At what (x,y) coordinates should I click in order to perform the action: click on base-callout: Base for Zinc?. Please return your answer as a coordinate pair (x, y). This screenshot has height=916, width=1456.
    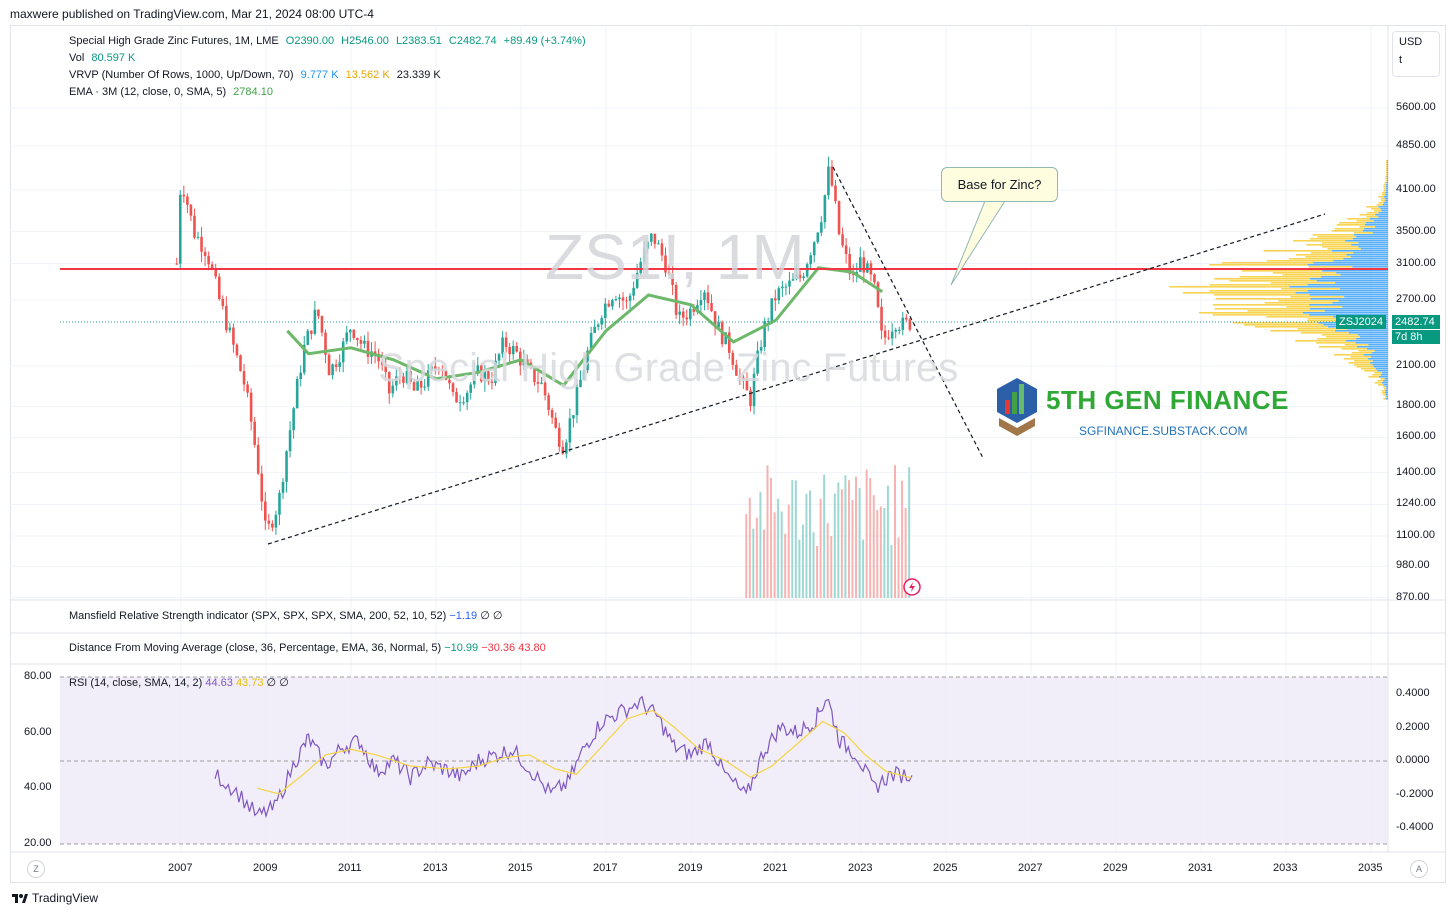
    Looking at the image, I should click on (999, 184).